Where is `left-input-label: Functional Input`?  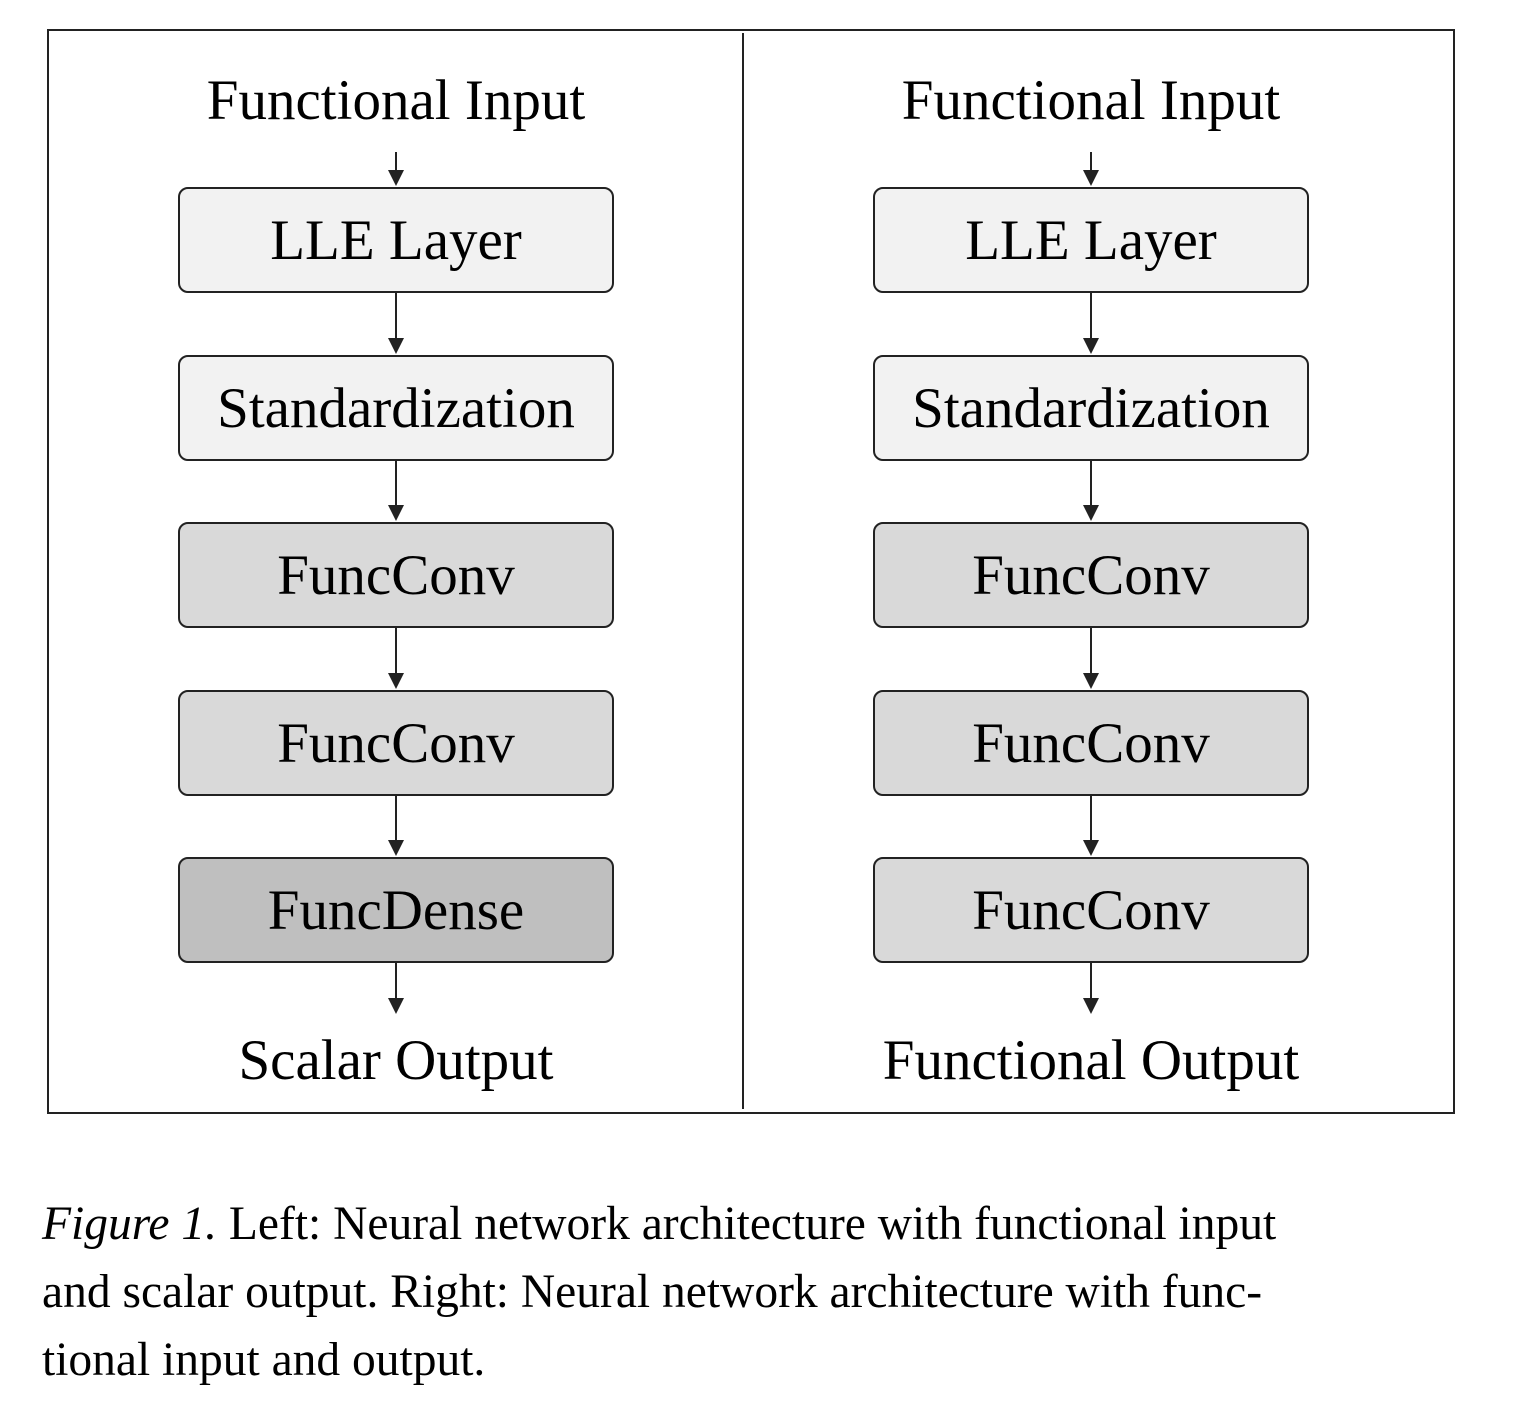 left-input-label: Functional Input is located at coordinates (396, 100).